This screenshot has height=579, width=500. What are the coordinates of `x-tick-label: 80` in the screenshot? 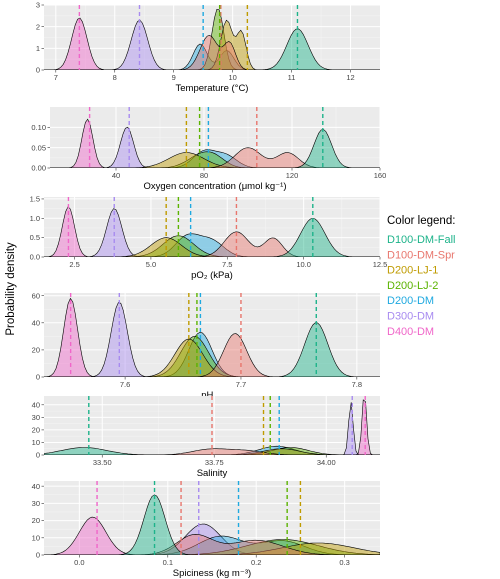 It's located at (204, 175).